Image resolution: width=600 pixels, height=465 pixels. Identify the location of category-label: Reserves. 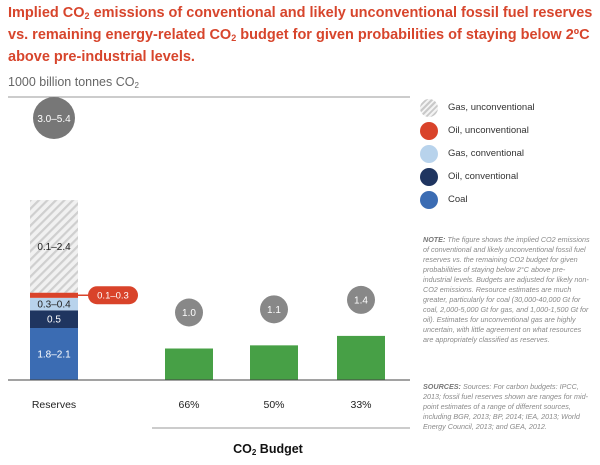
(54, 405).